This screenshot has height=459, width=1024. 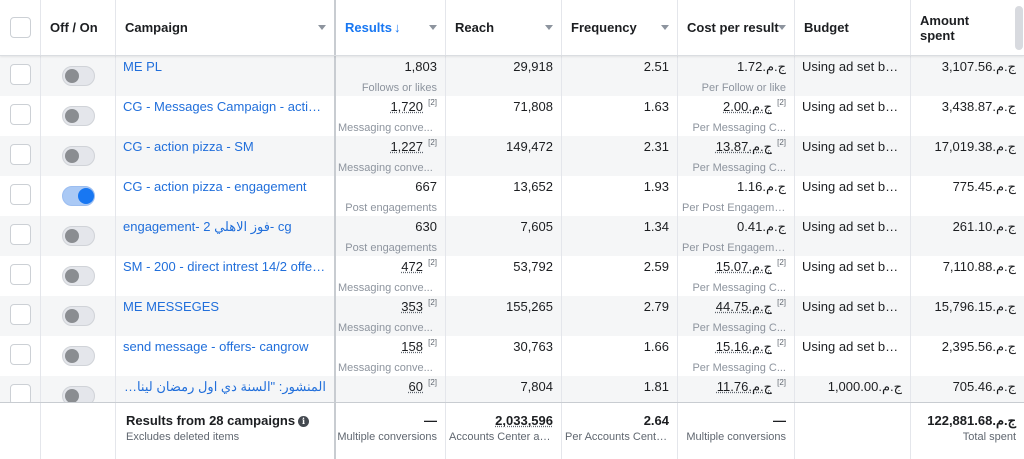 I want to click on campaign-name-link: ME MESSEGES, so click(x=171, y=306).